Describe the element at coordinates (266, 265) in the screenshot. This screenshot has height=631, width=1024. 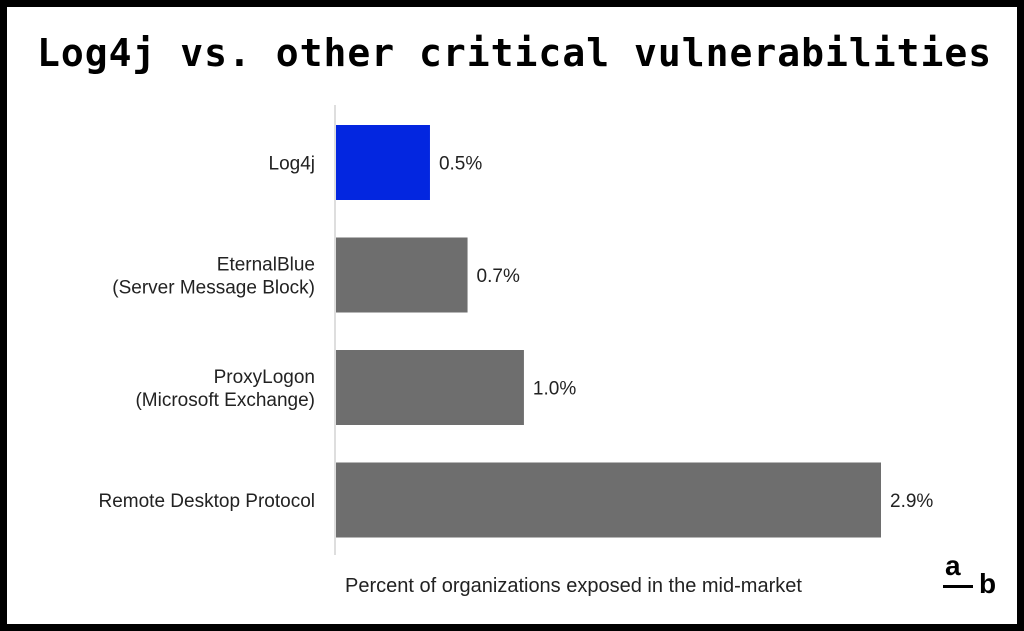
I see `category-label-line: EternalBlue` at that location.